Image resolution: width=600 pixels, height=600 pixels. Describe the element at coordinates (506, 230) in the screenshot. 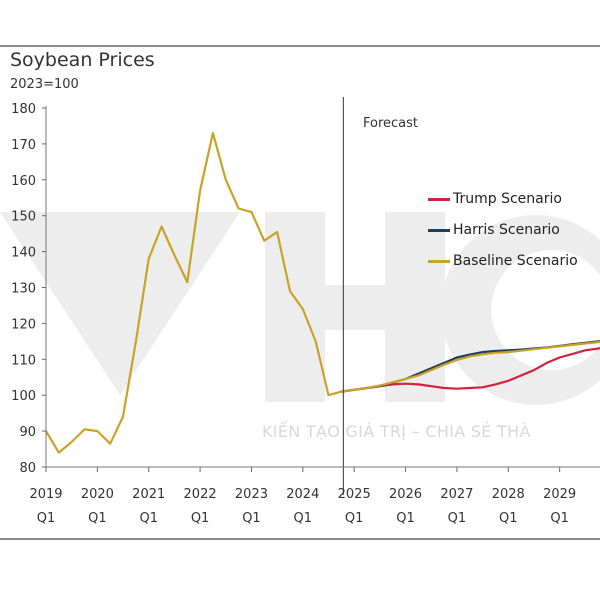

I see `legend-label-harris: Harris Scenario` at that location.